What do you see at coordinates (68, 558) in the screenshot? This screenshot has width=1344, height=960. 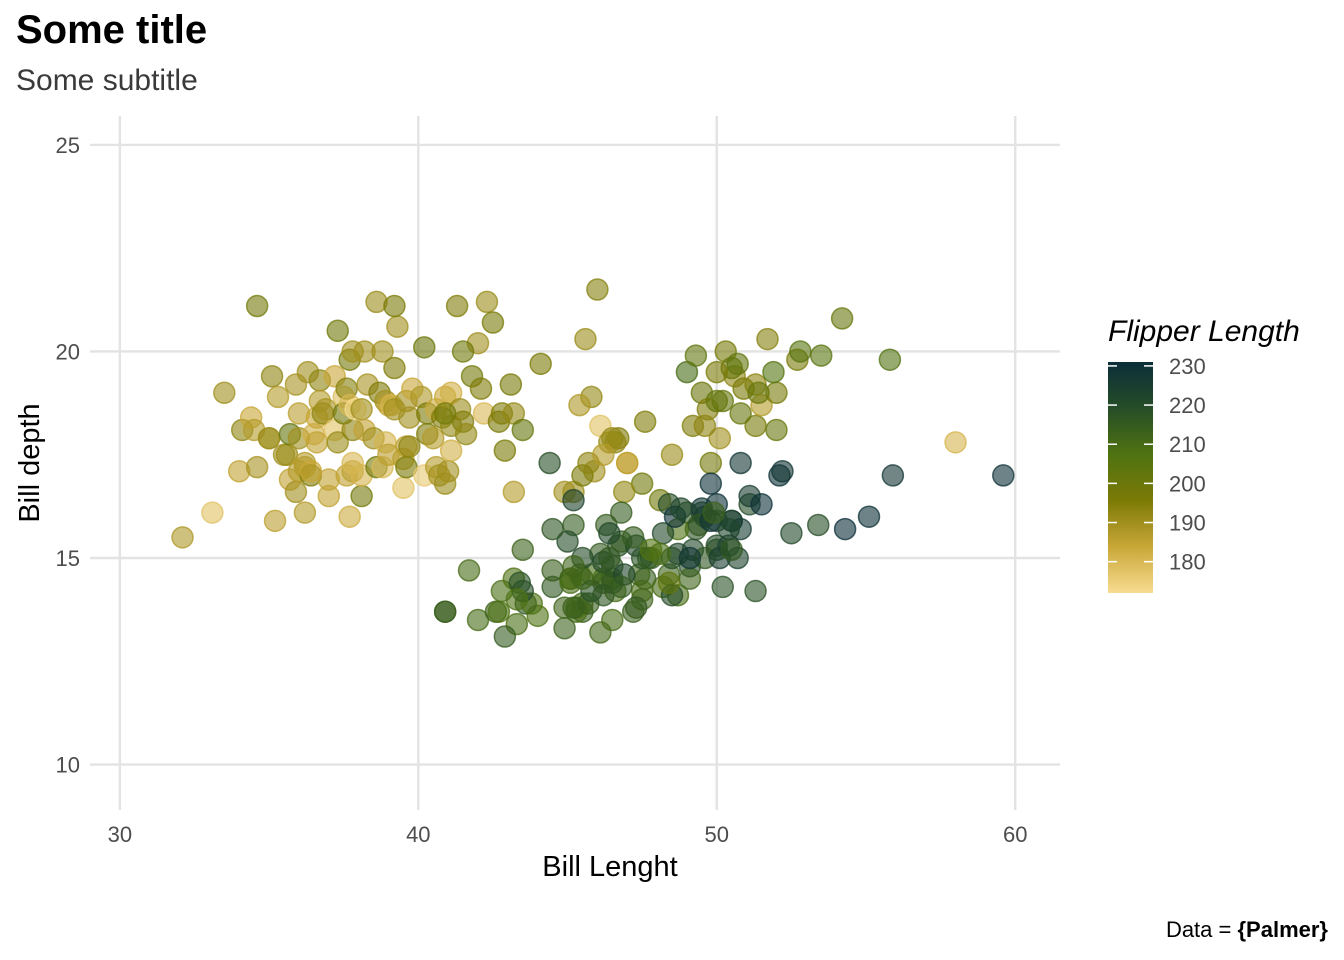 I see `y-tick-label: 15` at bounding box center [68, 558].